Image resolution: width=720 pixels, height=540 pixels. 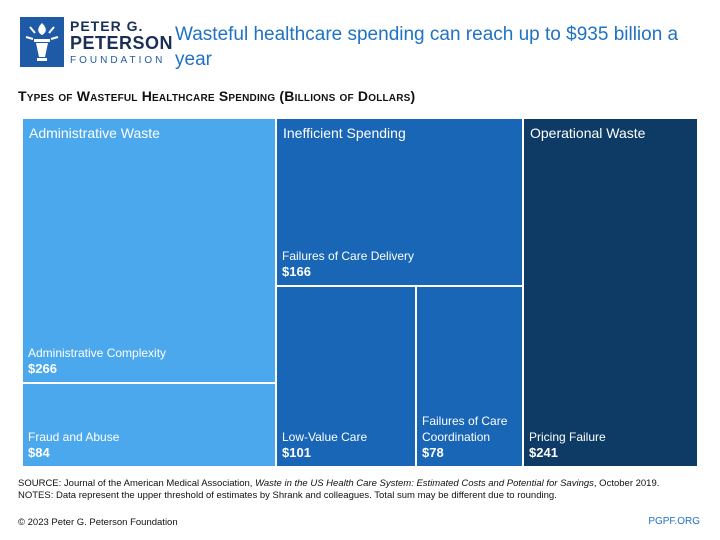 What do you see at coordinates (74, 437) in the screenshot?
I see `cell-name: Fraud and Abuse` at bounding box center [74, 437].